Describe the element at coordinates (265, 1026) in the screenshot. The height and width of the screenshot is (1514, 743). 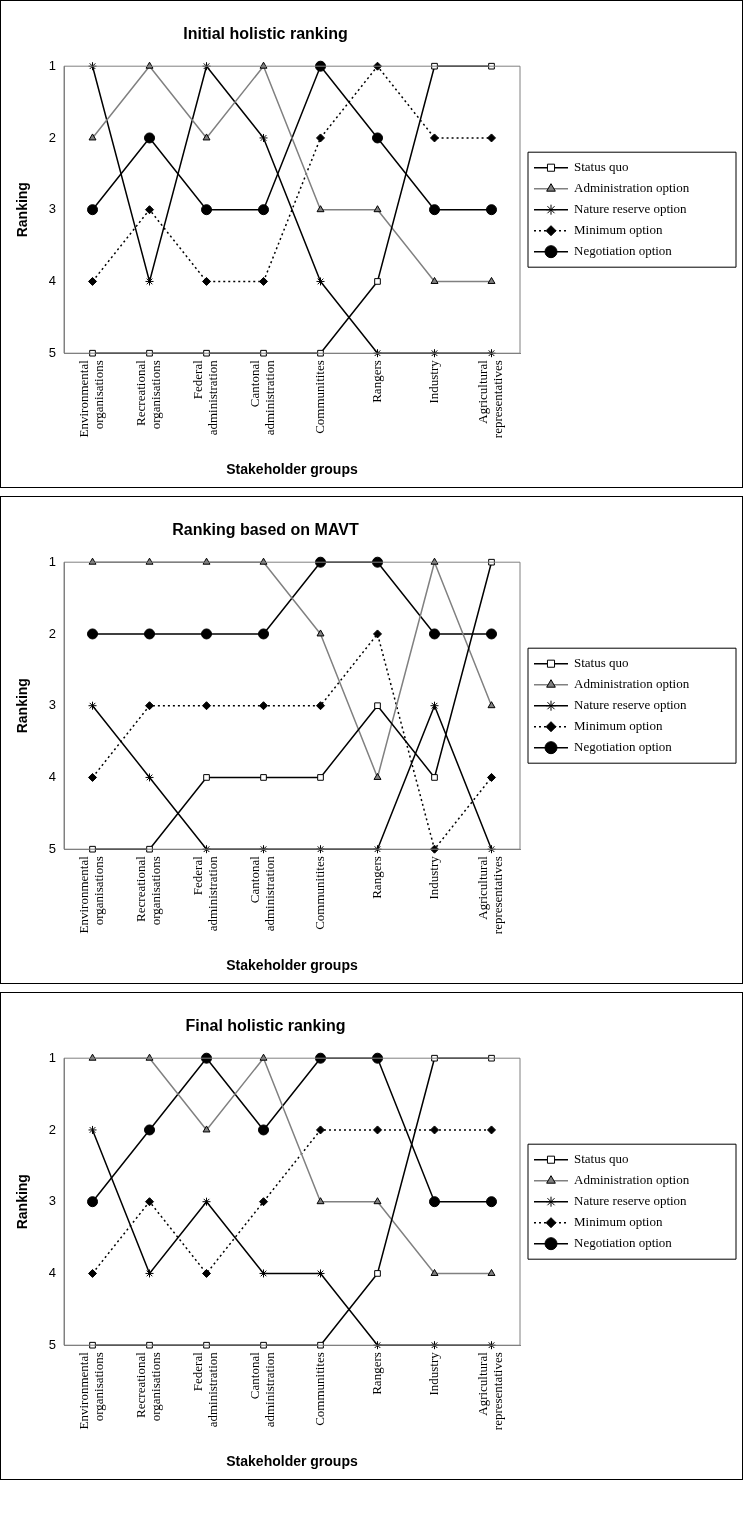
I see `chart-title: Final holistic ranking` at that location.